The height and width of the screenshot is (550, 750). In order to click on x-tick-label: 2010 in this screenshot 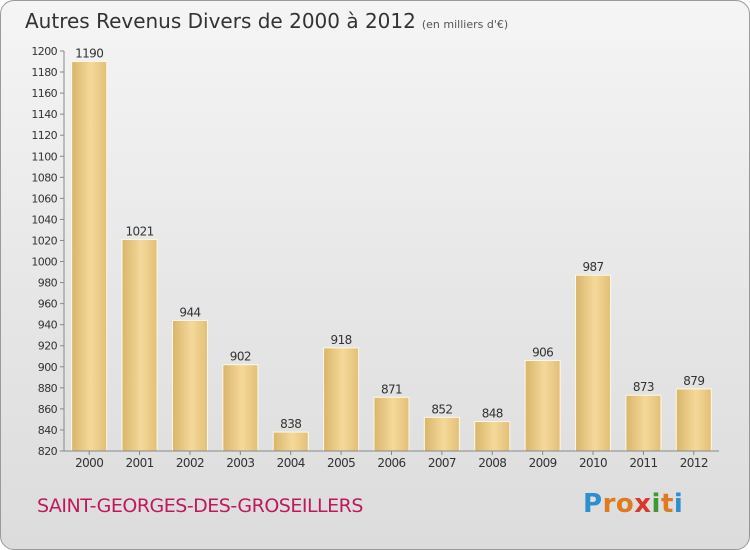, I will do `click(593, 463)`.